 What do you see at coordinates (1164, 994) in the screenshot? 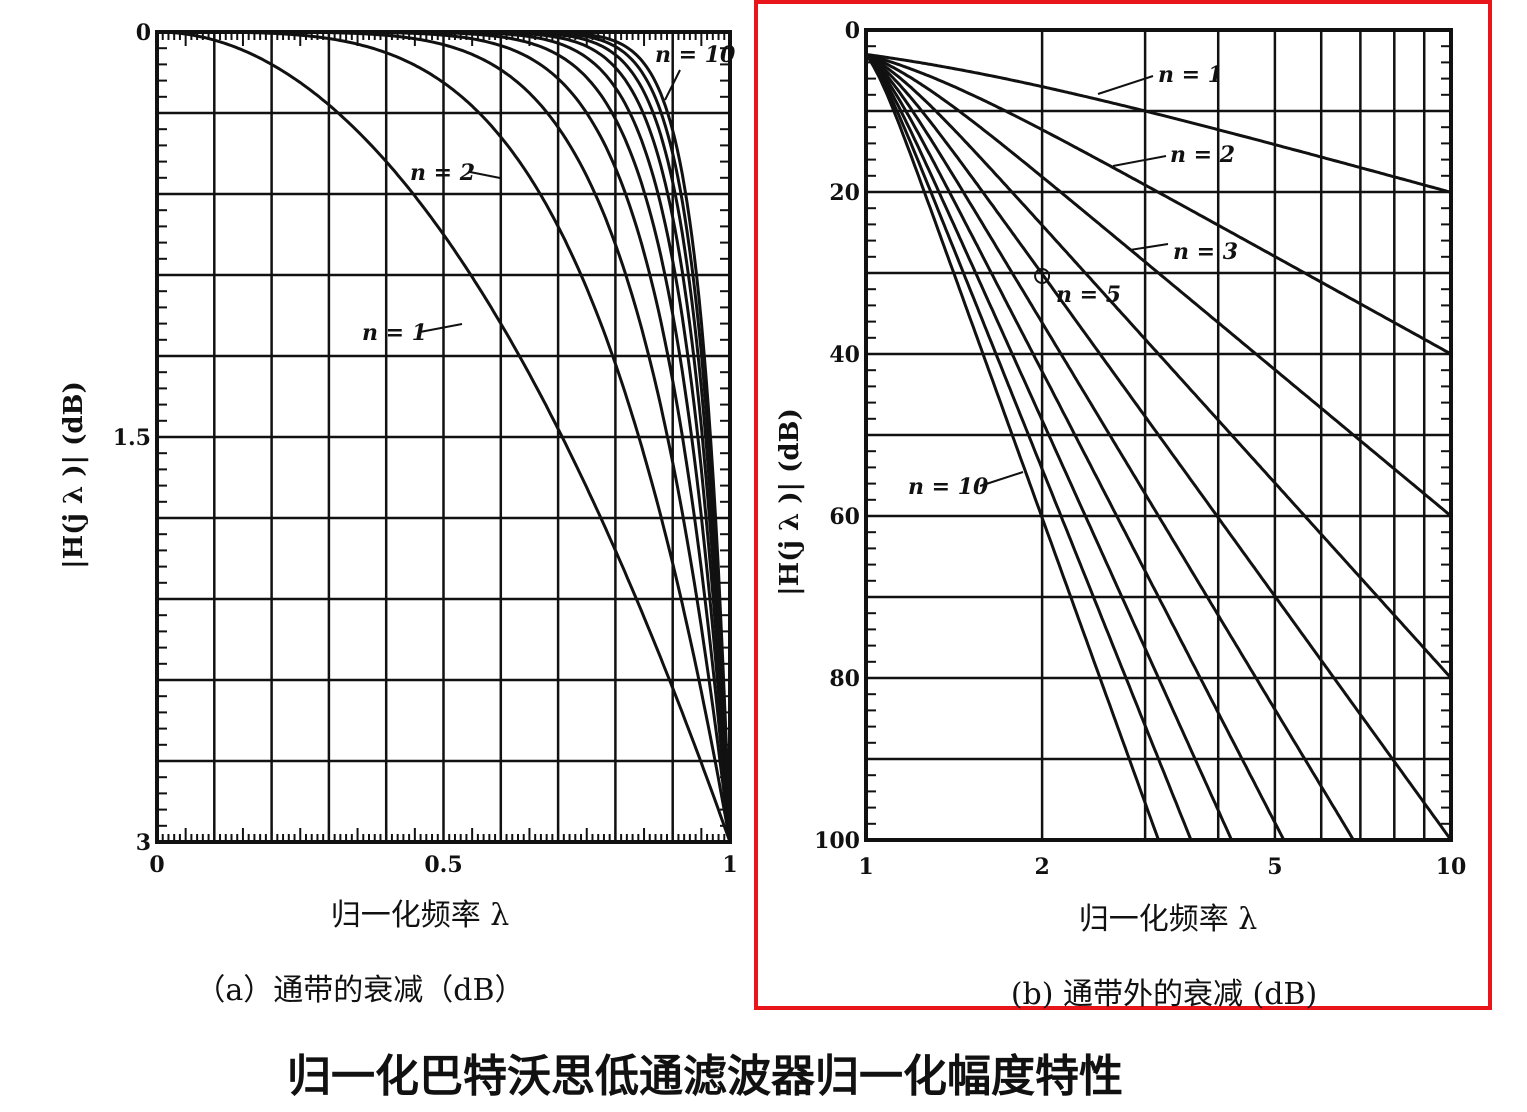
I see `panel-caption: (b) 通带外的衰减 (dB)` at bounding box center [1164, 994].